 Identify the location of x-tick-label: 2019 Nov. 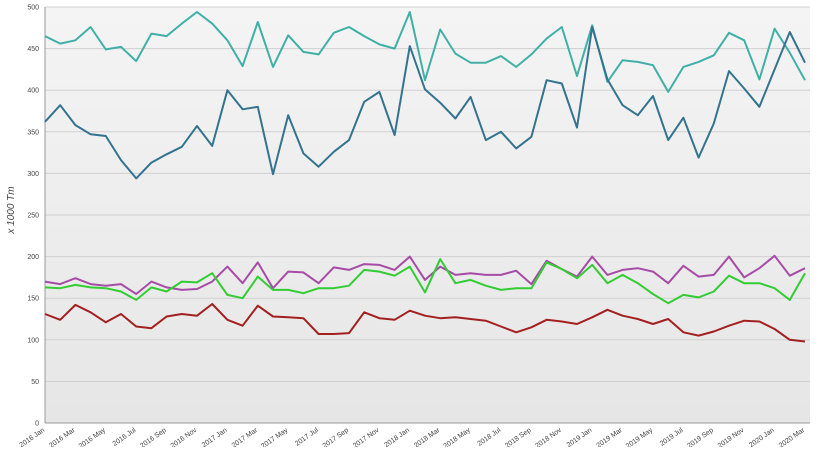
(731, 437).